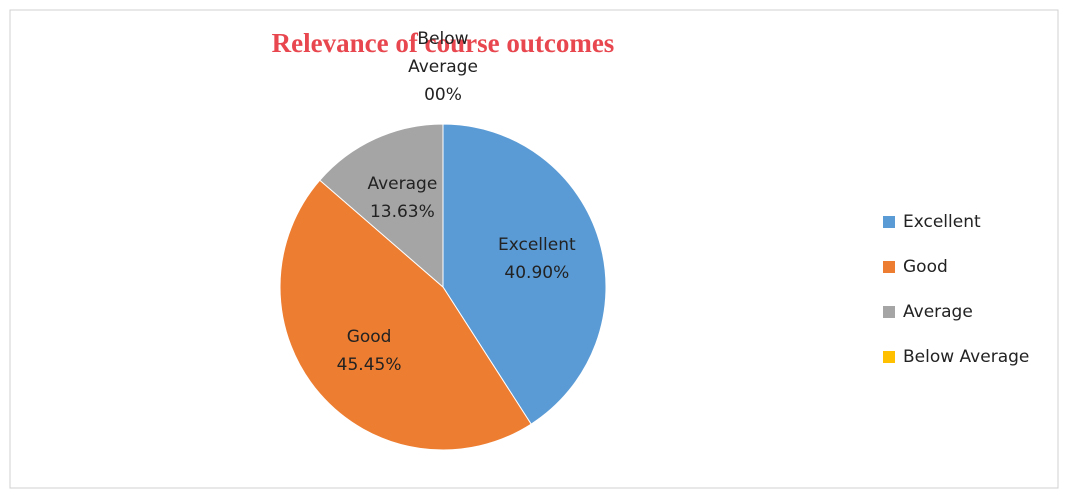 The height and width of the screenshot is (497, 1067). I want to click on chart-title: Relevance of course outcomes, so click(443, 43).